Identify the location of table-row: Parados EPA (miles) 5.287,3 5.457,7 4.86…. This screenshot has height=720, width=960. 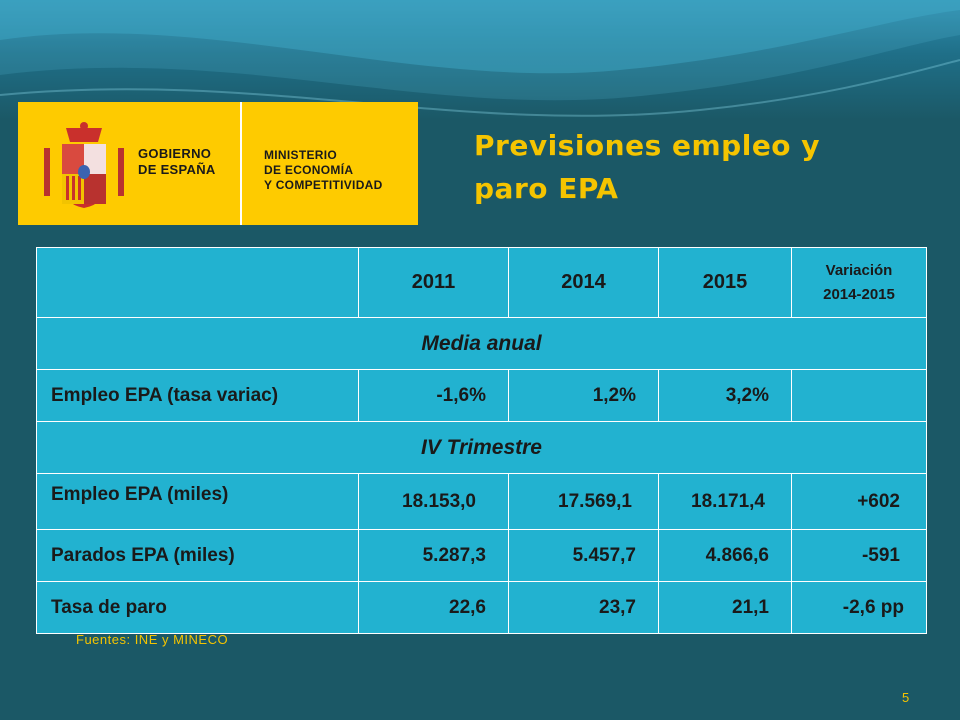
(481, 555).